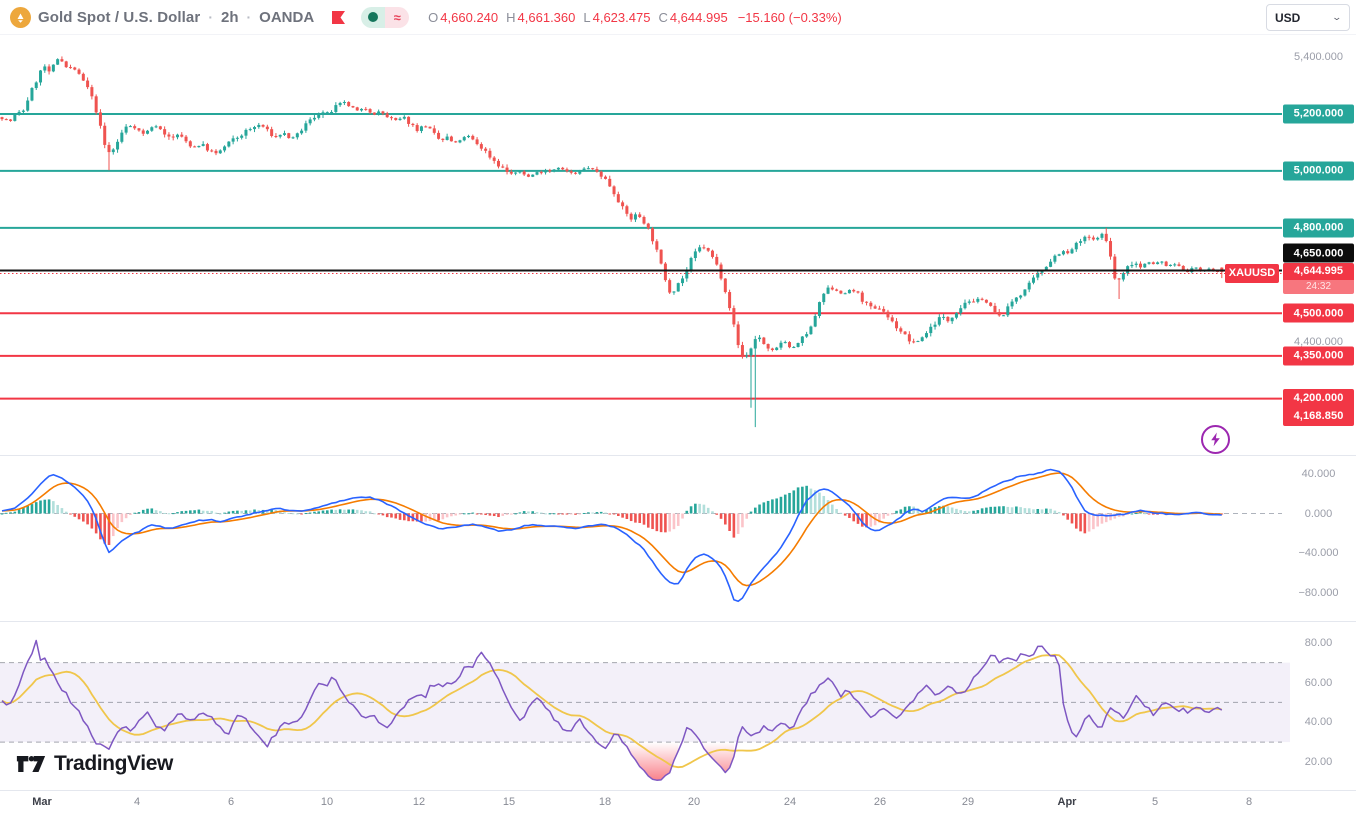  What do you see at coordinates (605, 802) in the screenshot?
I see `time-tick-18: 18` at bounding box center [605, 802].